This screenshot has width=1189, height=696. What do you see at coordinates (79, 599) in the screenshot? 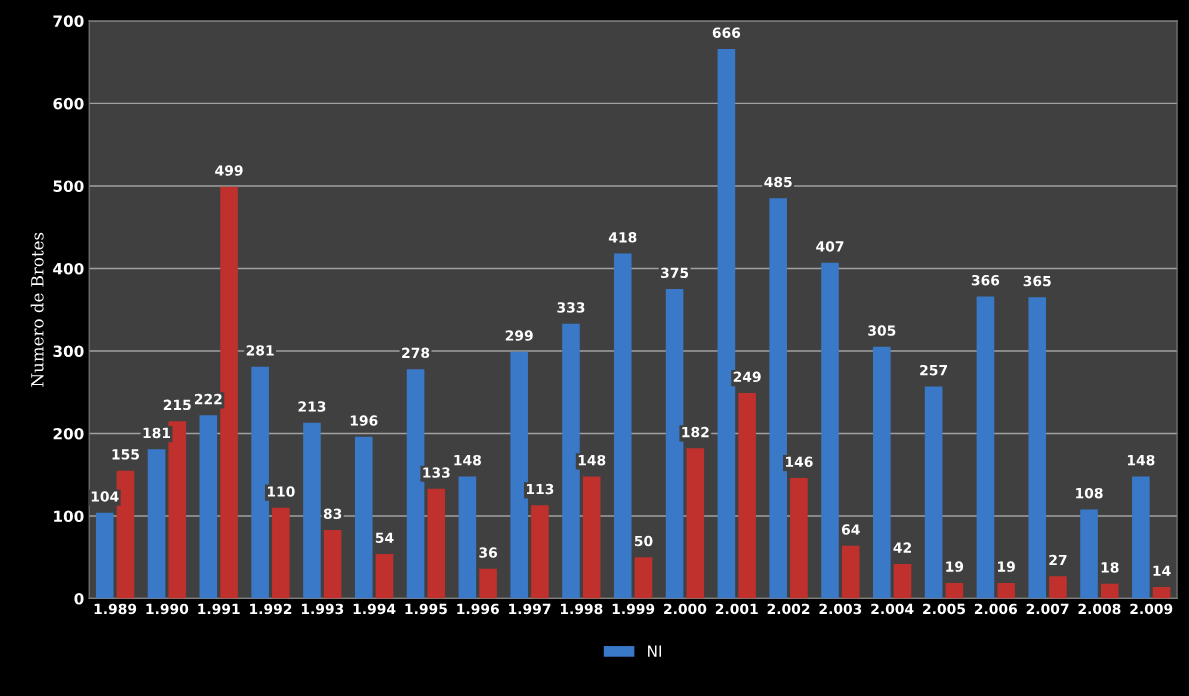
I see `y-tick-label: 0` at bounding box center [79, 599].